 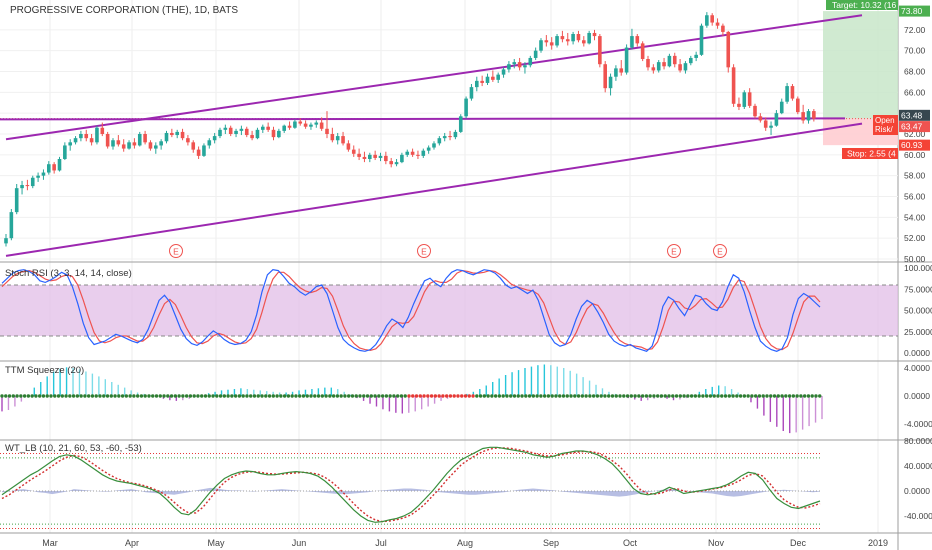 What do you see at coordinates (917, 368) in the screenshot?
I see `ttm-tick-label: 4.0000` at bounding box center [917, 368].